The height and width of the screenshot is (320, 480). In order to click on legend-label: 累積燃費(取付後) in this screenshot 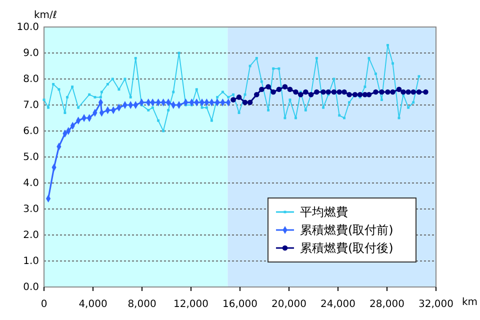, I will do `click(347, 248)`.